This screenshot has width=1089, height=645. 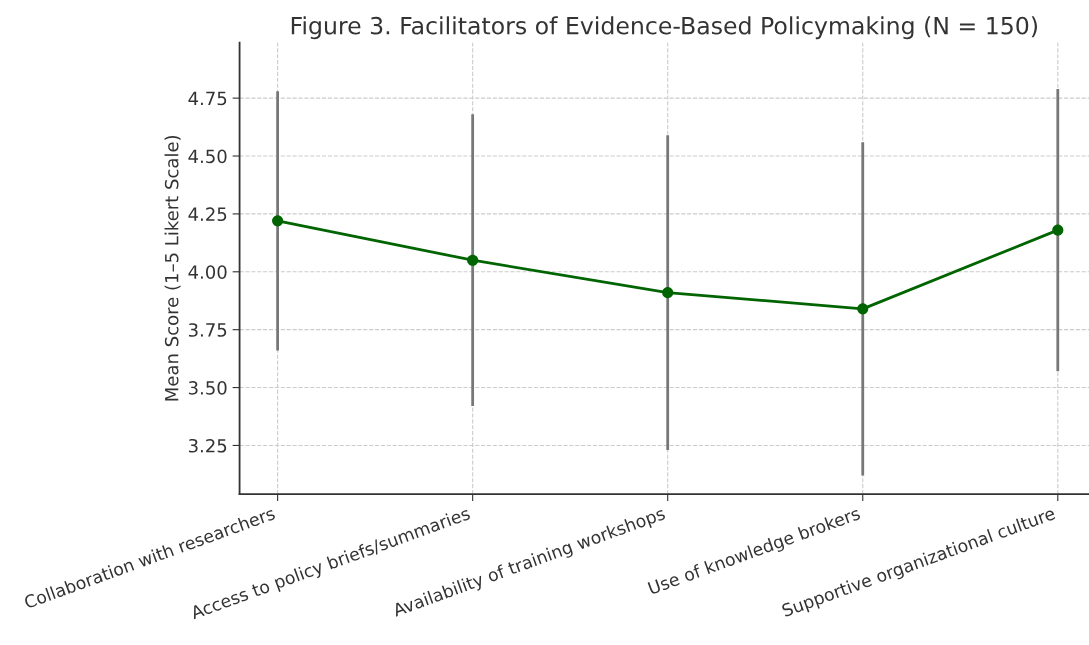 What do you see at coordinates (172, 268) in the screenshot?
I see `y-axis-title: Mean Score (1–5 Likert Scale)` at bounding box center [172, 268].